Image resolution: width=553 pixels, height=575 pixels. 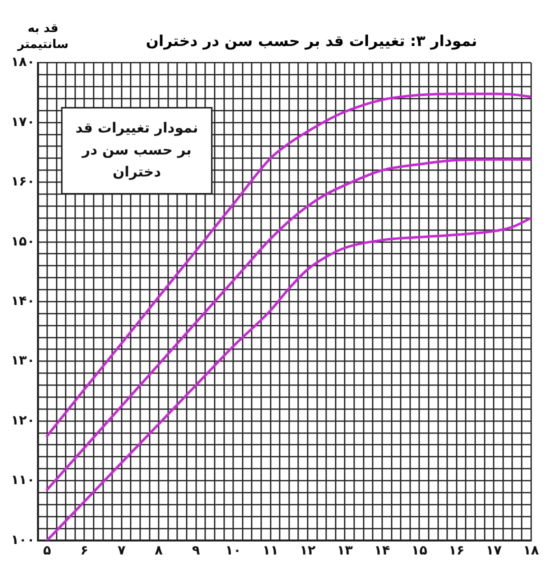 I want to click on x-tick-label: ۱۳, so click(x=344, y=551).